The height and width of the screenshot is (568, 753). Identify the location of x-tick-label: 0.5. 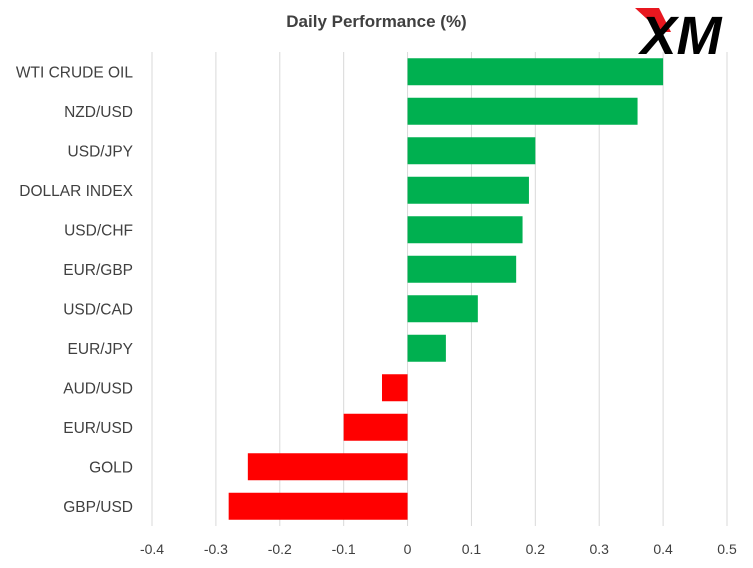
(727, 549).